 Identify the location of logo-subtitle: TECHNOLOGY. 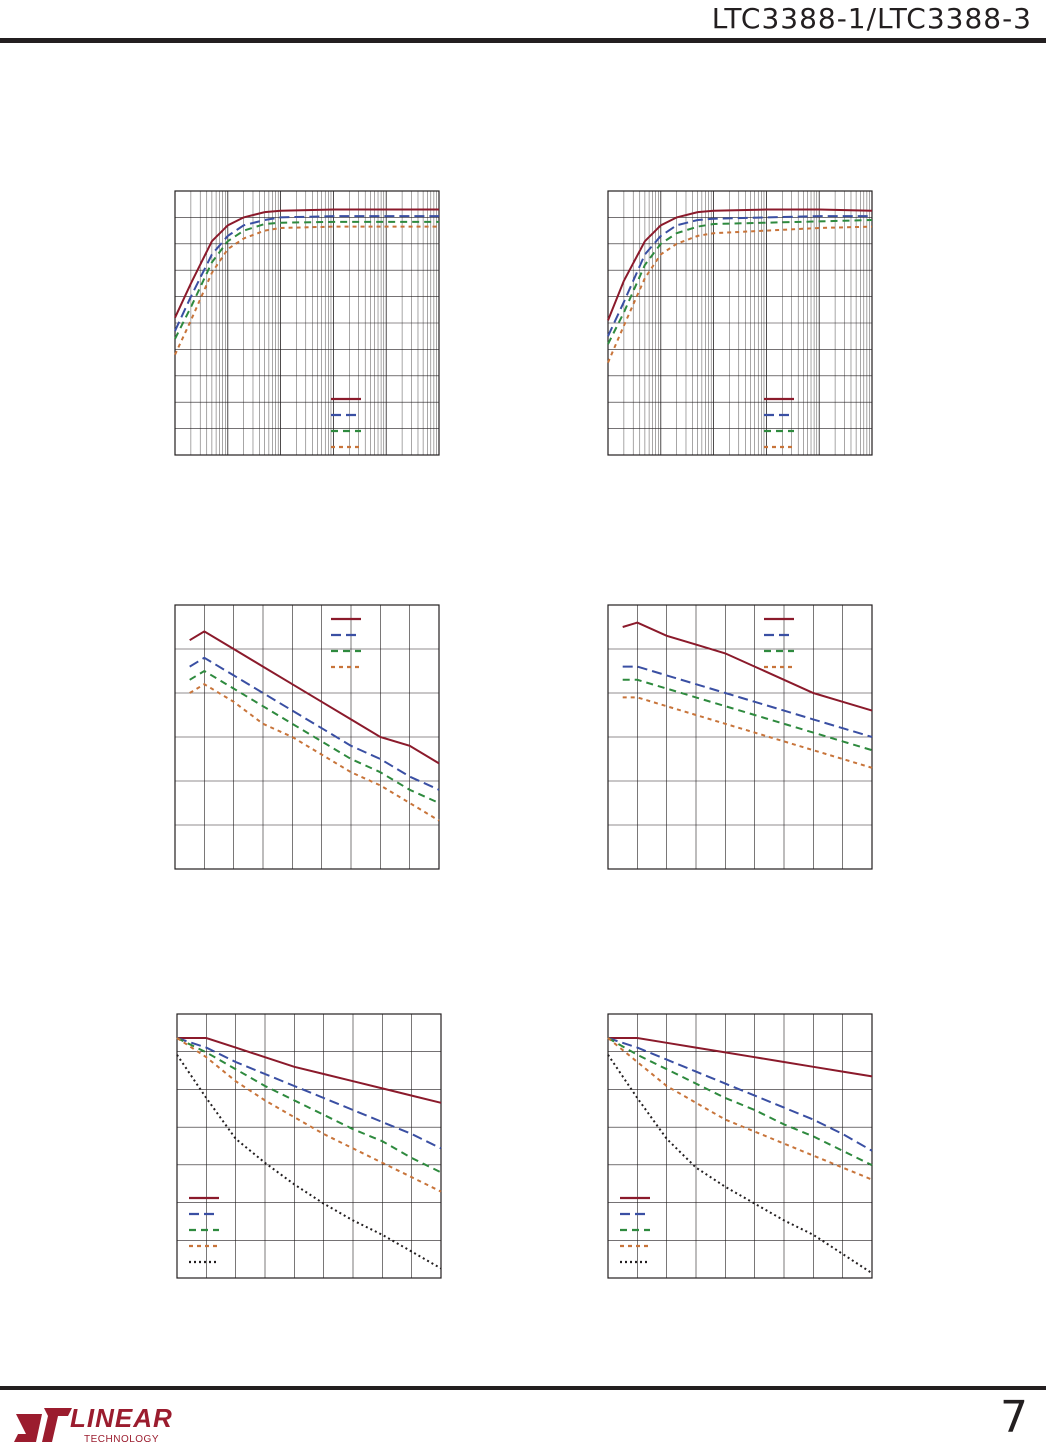
(122, 1439).